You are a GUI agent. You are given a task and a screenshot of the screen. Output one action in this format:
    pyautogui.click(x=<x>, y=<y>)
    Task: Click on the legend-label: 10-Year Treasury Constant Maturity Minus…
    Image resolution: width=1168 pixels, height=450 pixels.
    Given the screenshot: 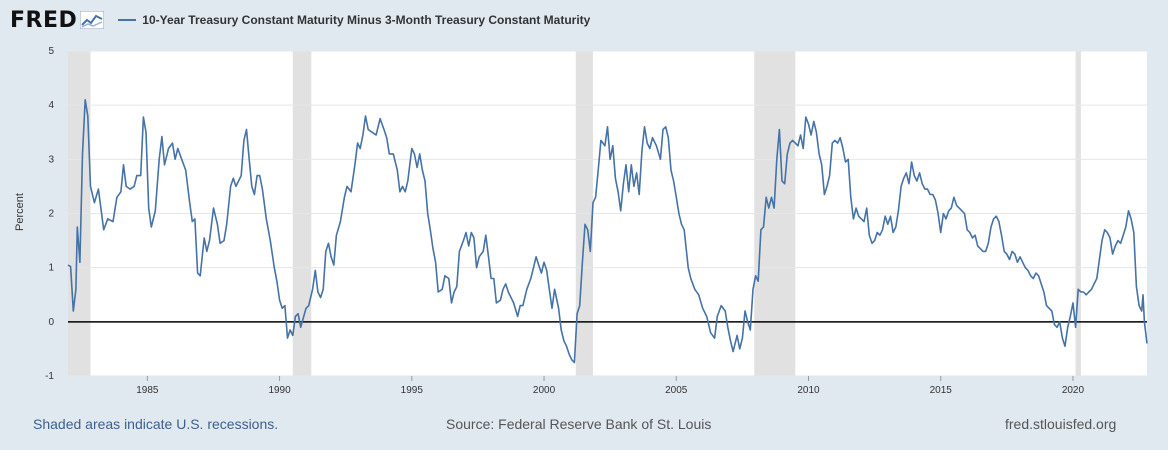 What is the action you would take?
    pyautogui.click(x=366, y=20)
    